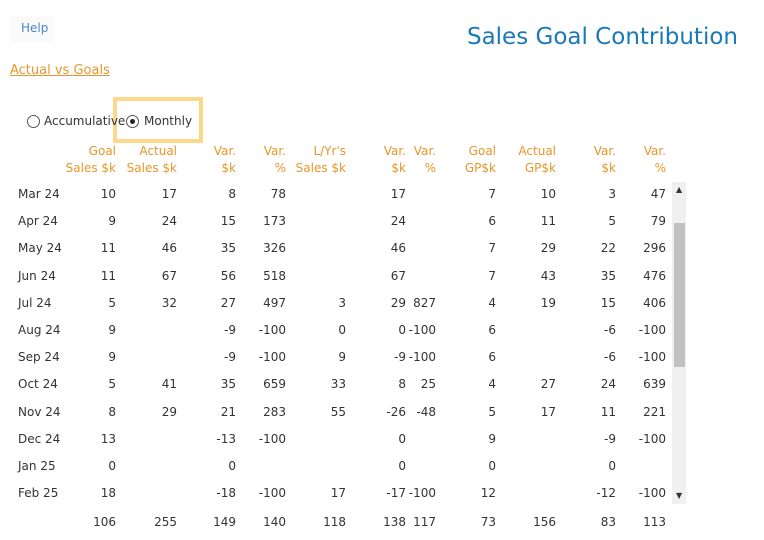  I want to click on row-label: Sep 24, so click(39, 357).